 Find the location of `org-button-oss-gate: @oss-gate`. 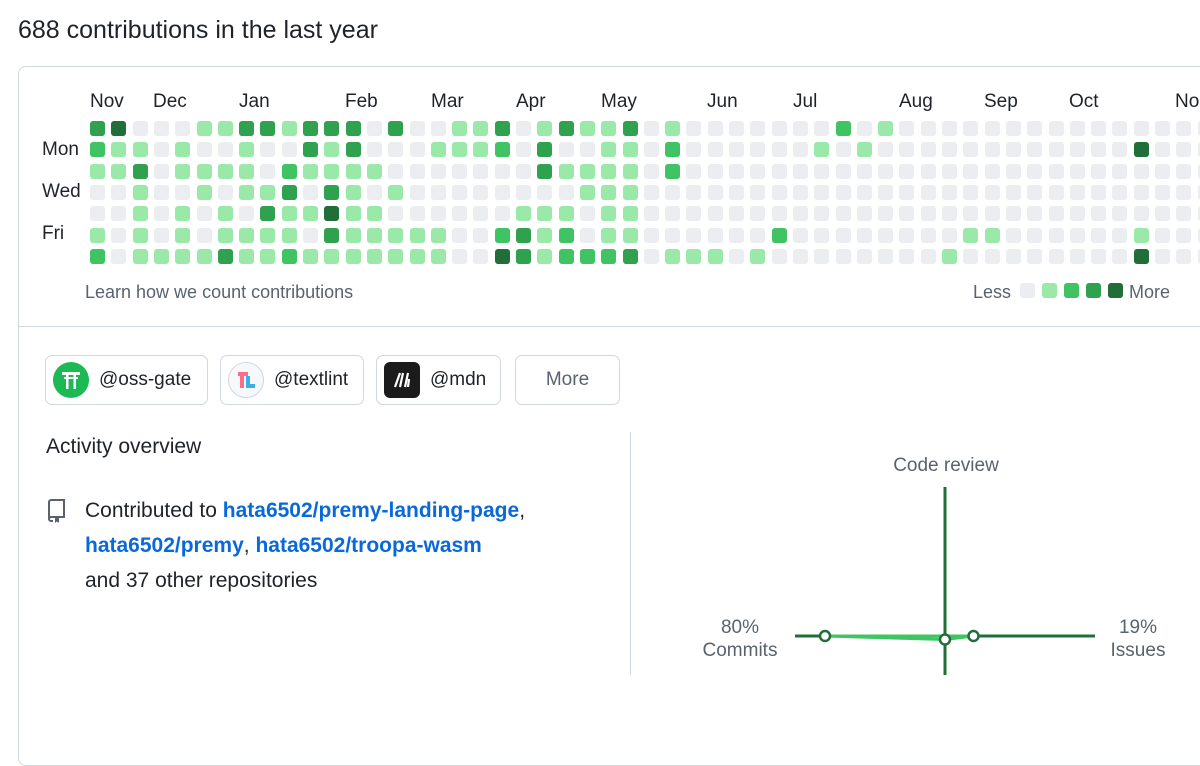

org-button-oss-gate: @oss-gate is located at coordinates (126, 380).